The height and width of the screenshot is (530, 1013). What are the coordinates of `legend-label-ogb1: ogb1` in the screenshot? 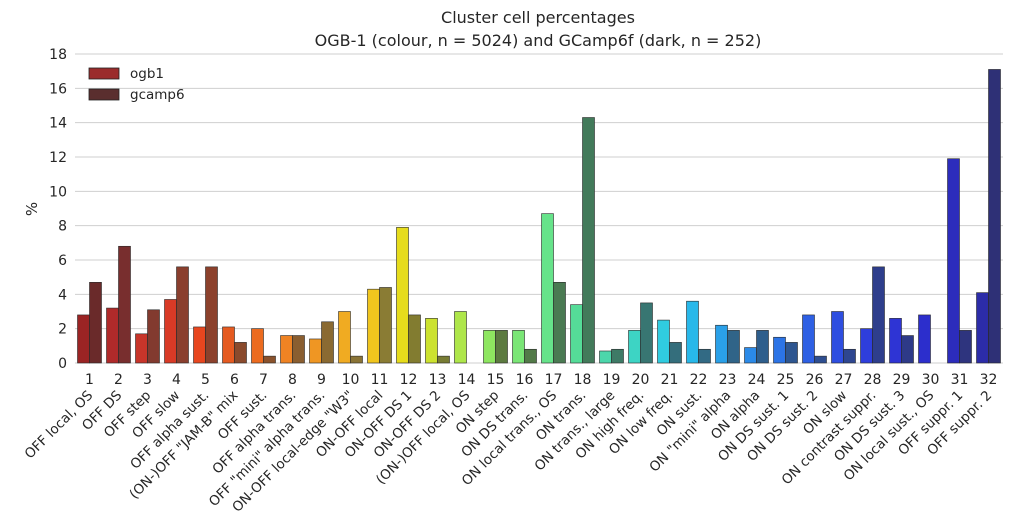 It's located at (147, 74).